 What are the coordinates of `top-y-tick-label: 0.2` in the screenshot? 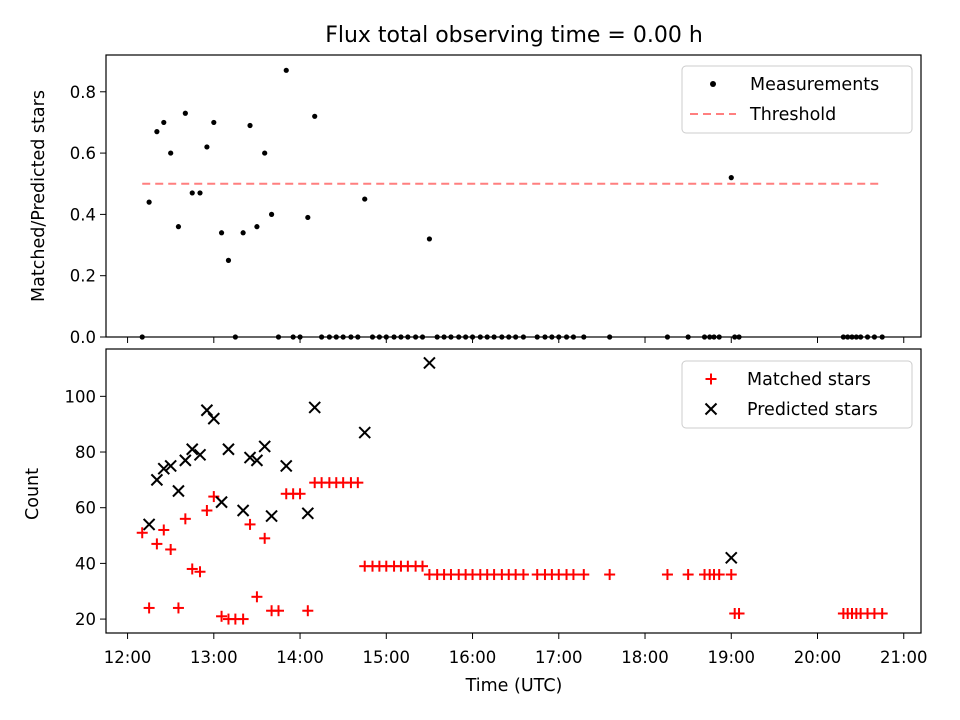 It's located at (83, 276).